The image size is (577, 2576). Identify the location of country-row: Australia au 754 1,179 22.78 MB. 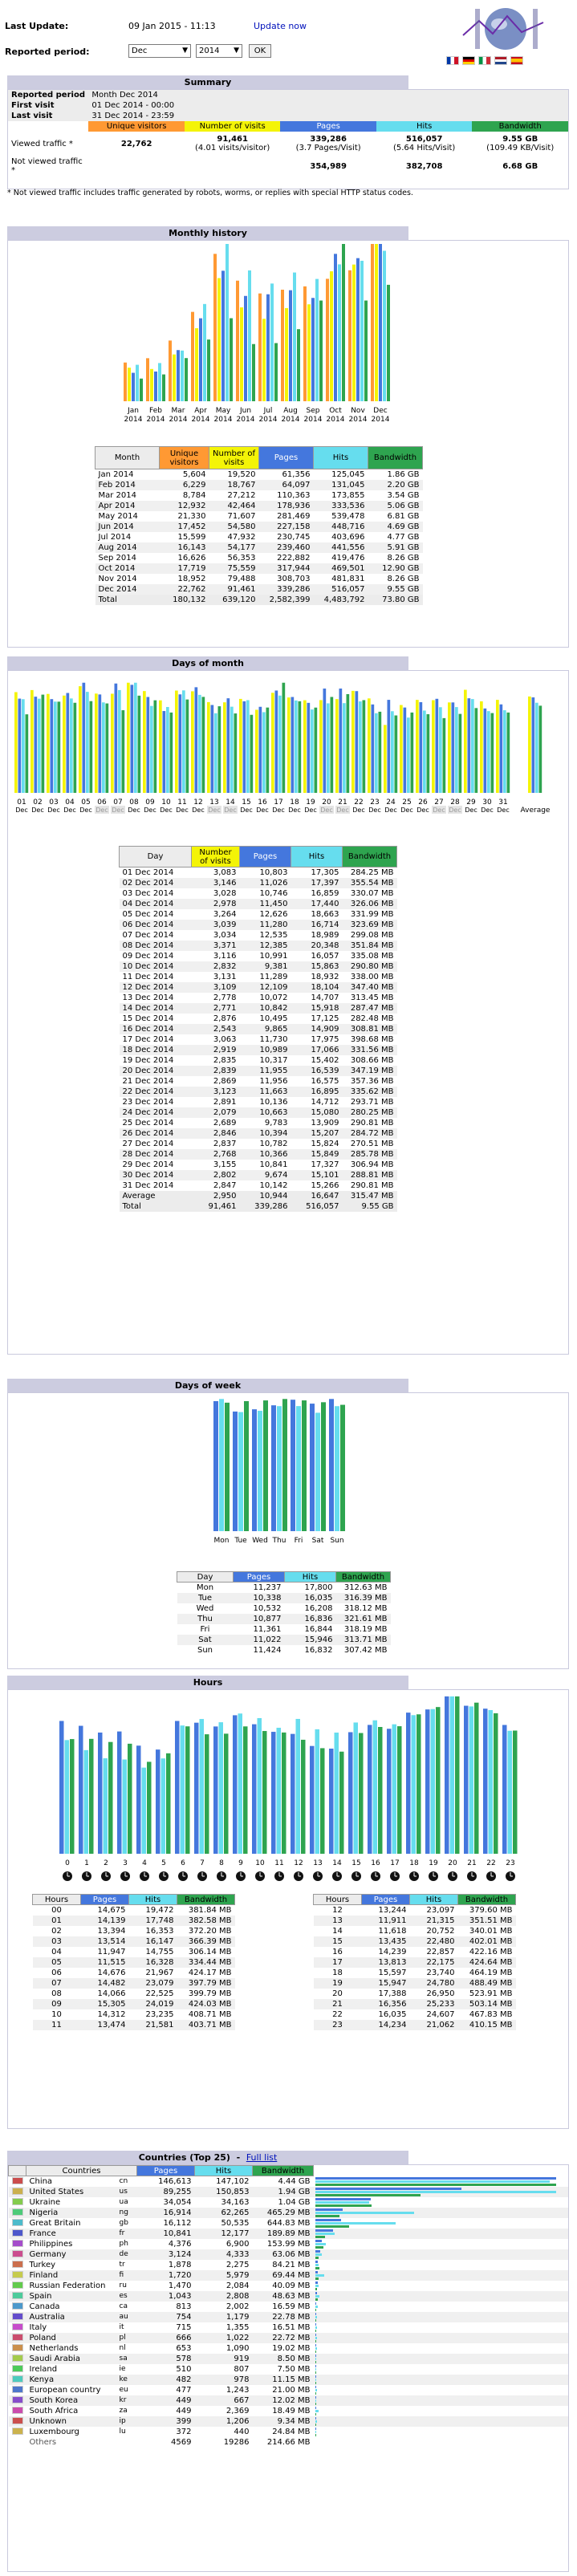
(288, 2316).